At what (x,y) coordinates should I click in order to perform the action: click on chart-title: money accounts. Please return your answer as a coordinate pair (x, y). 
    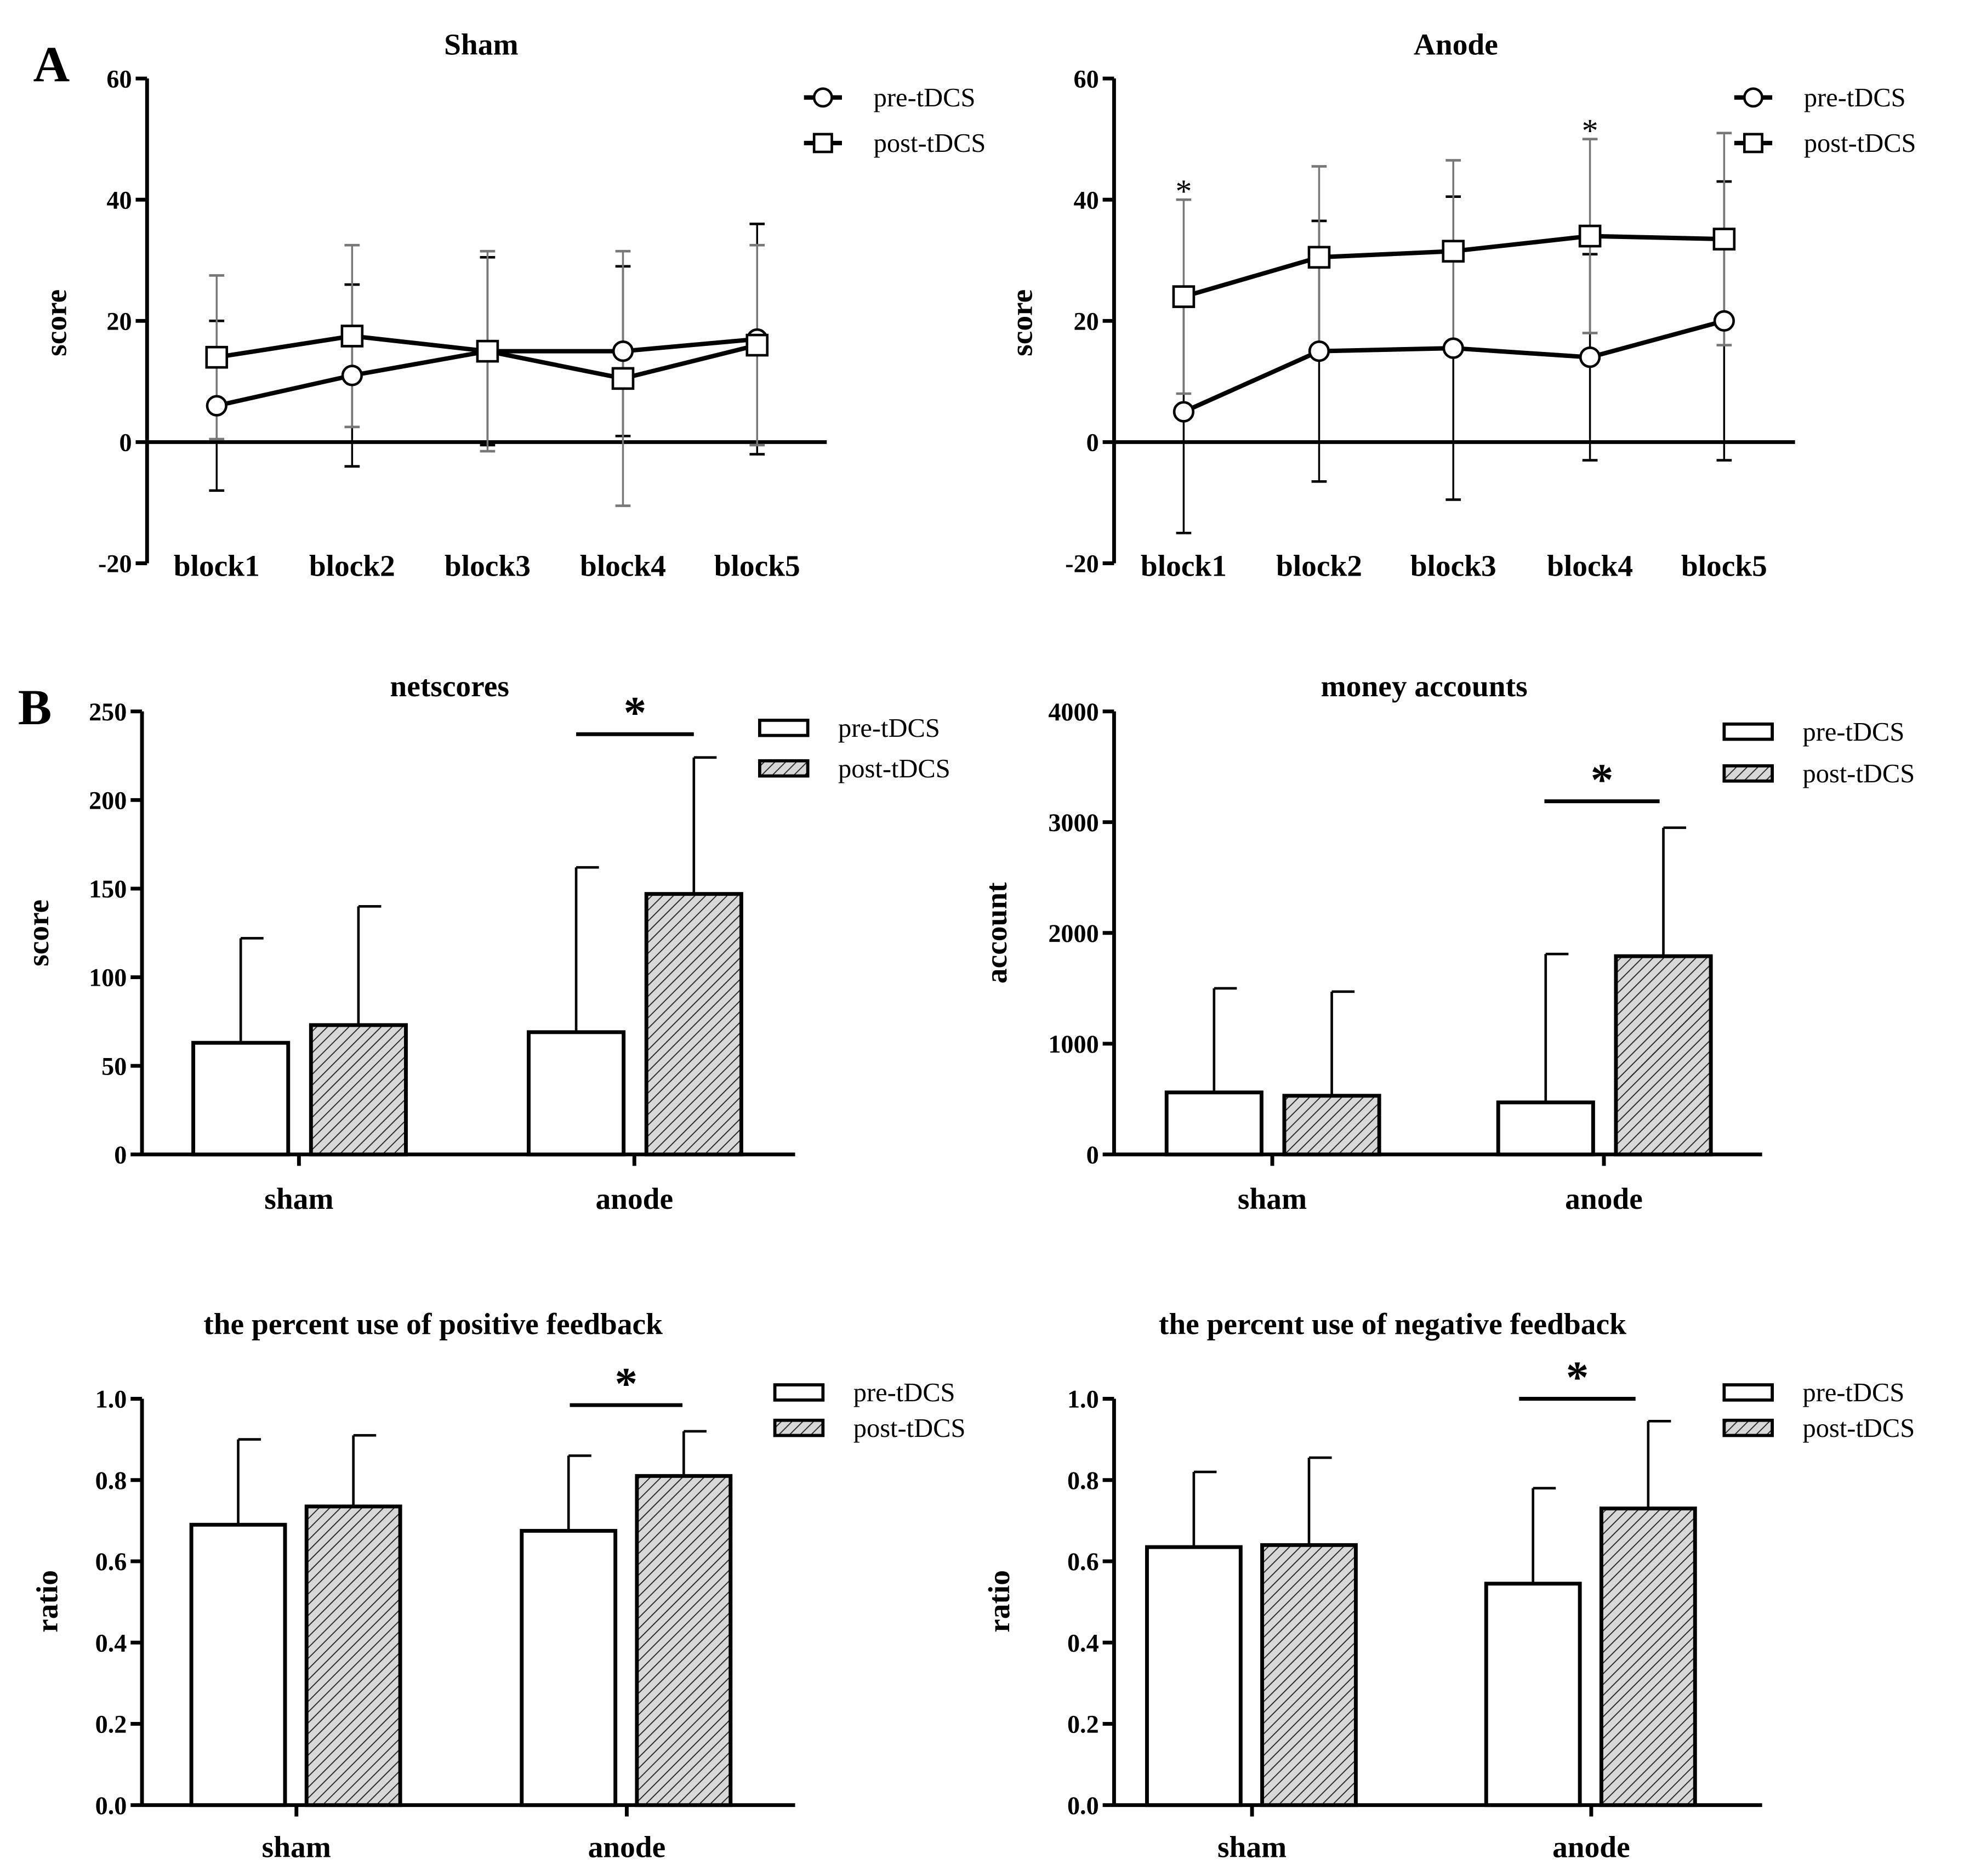
    Looking at the image, I should click on (1424, 686).